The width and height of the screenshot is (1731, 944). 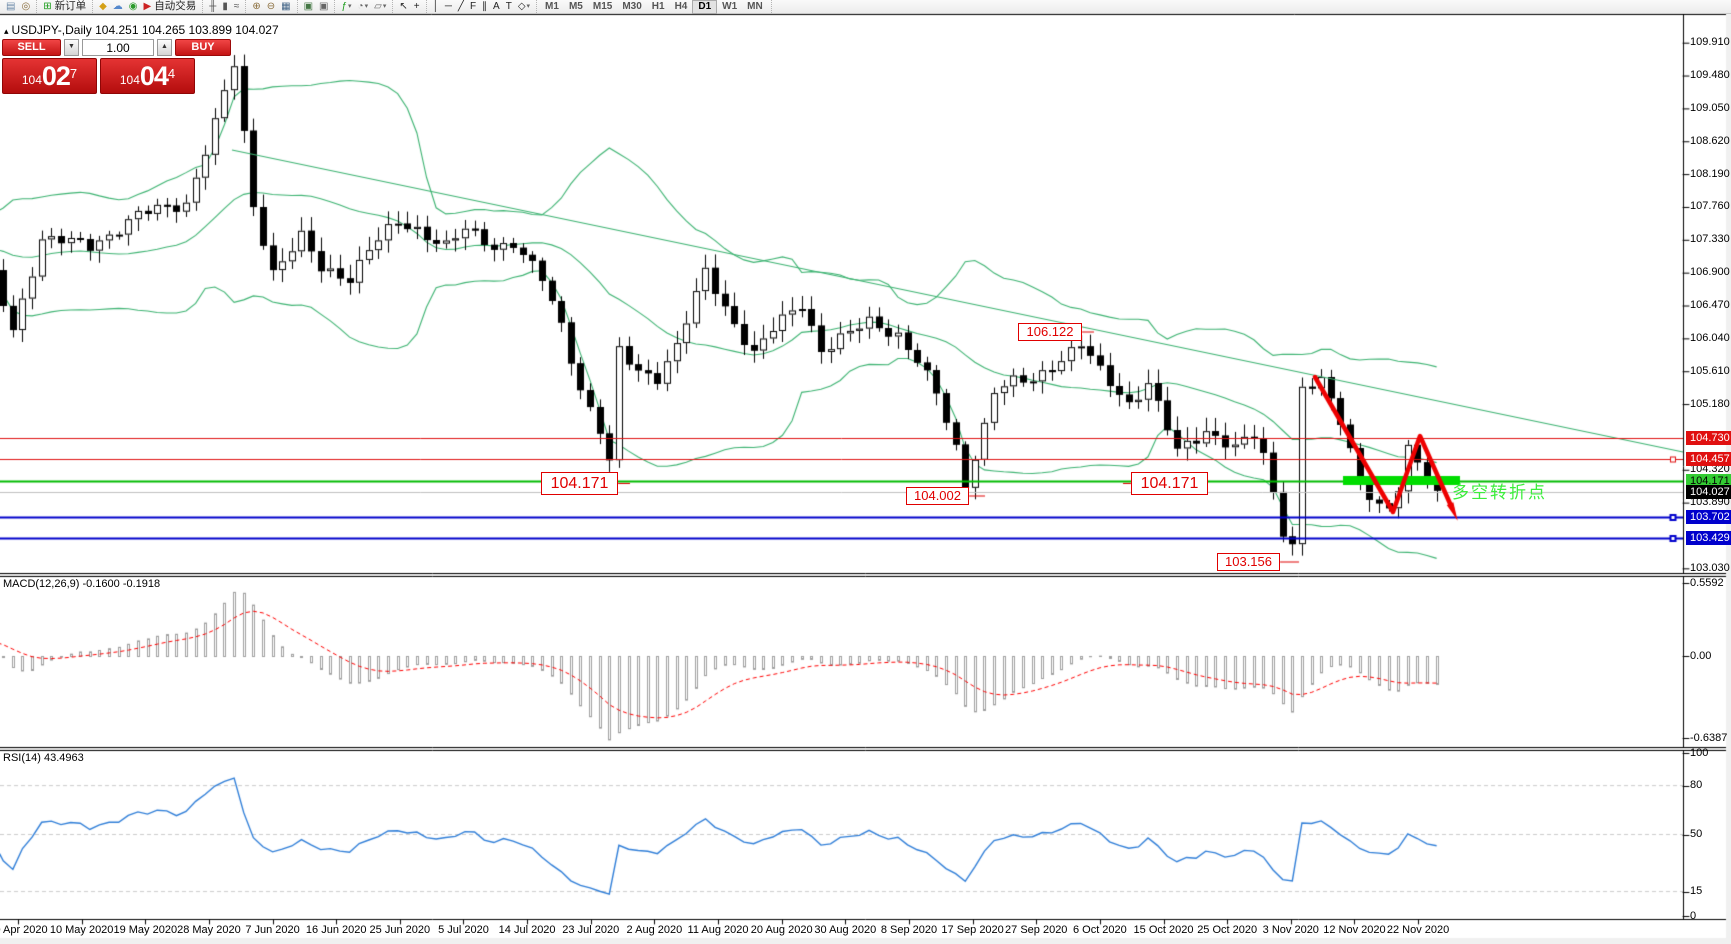 What do you see at coordinates (213, 6) in the screenshot?
I see `chart-bars-icon: ╫` at bounding box center [213, 6].